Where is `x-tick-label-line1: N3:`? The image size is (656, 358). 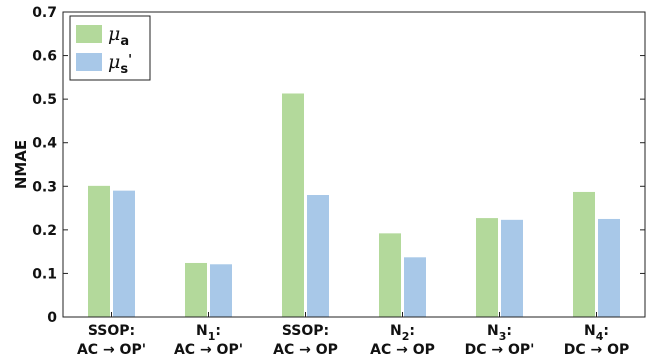 x-tick-label-line1: N3: is located at coordinates (499, 333).